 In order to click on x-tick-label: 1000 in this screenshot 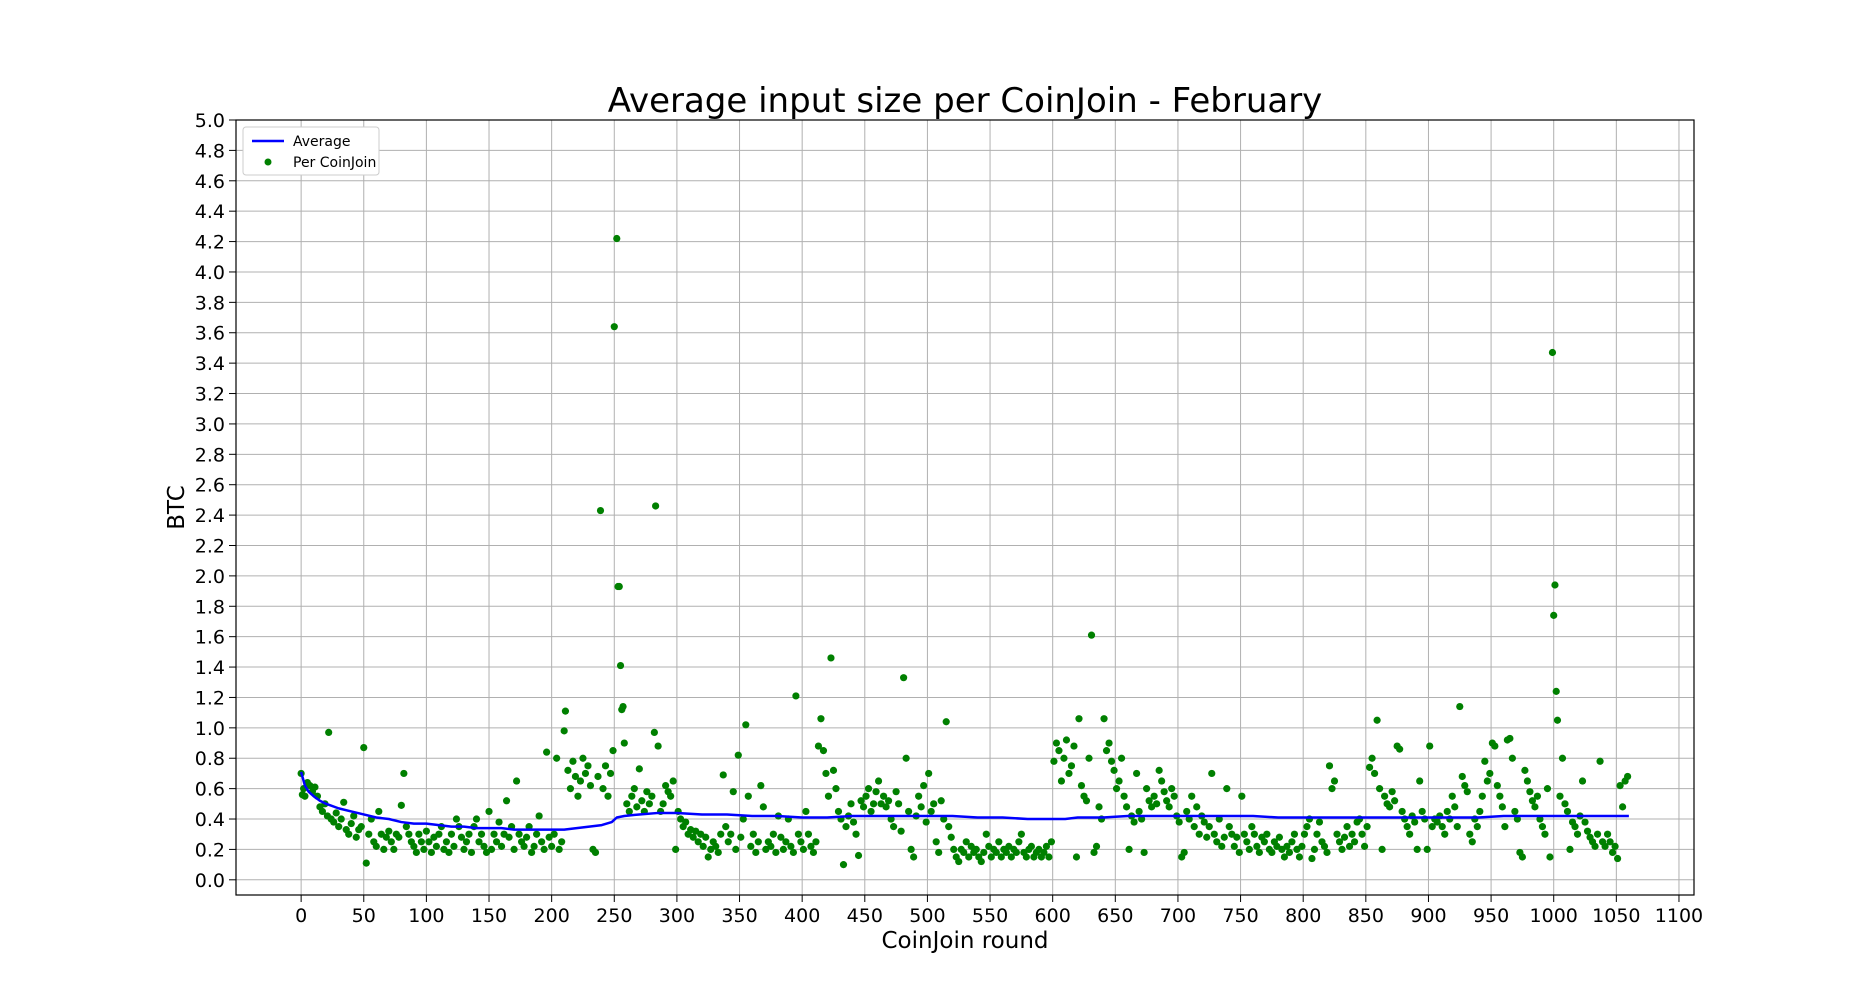, I will do `click(1554, 916)`.